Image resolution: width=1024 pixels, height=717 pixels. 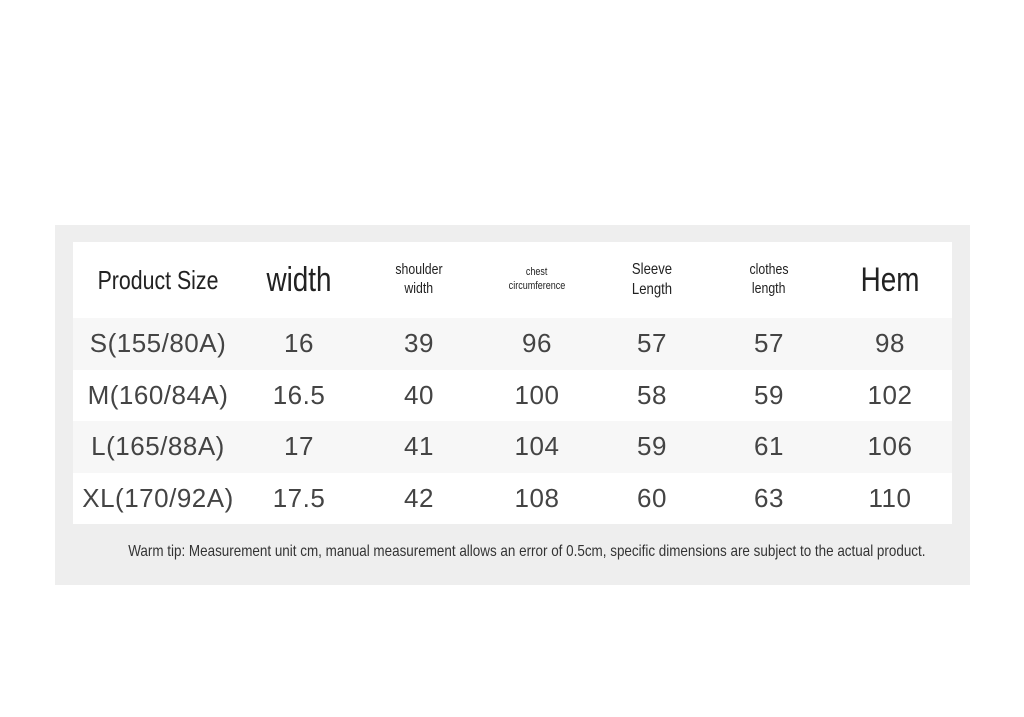 What do you see at coordinates (890, 446) in the screenshot?
I see `table-cell: 106` at bounding box center [890, 446].